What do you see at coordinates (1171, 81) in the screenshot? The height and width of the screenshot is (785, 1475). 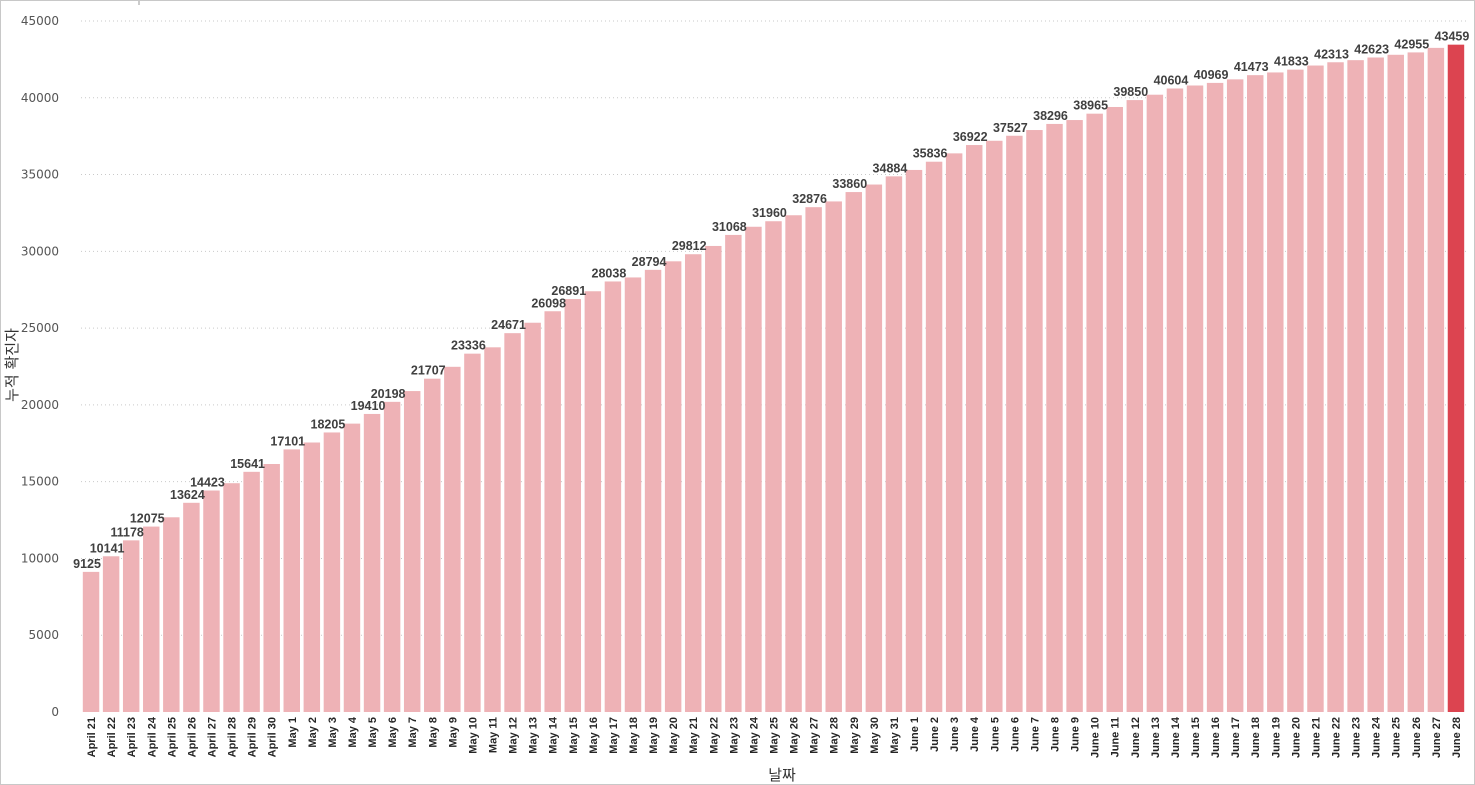 I see `data-label: 40604` at bounding box center [1171, 81].